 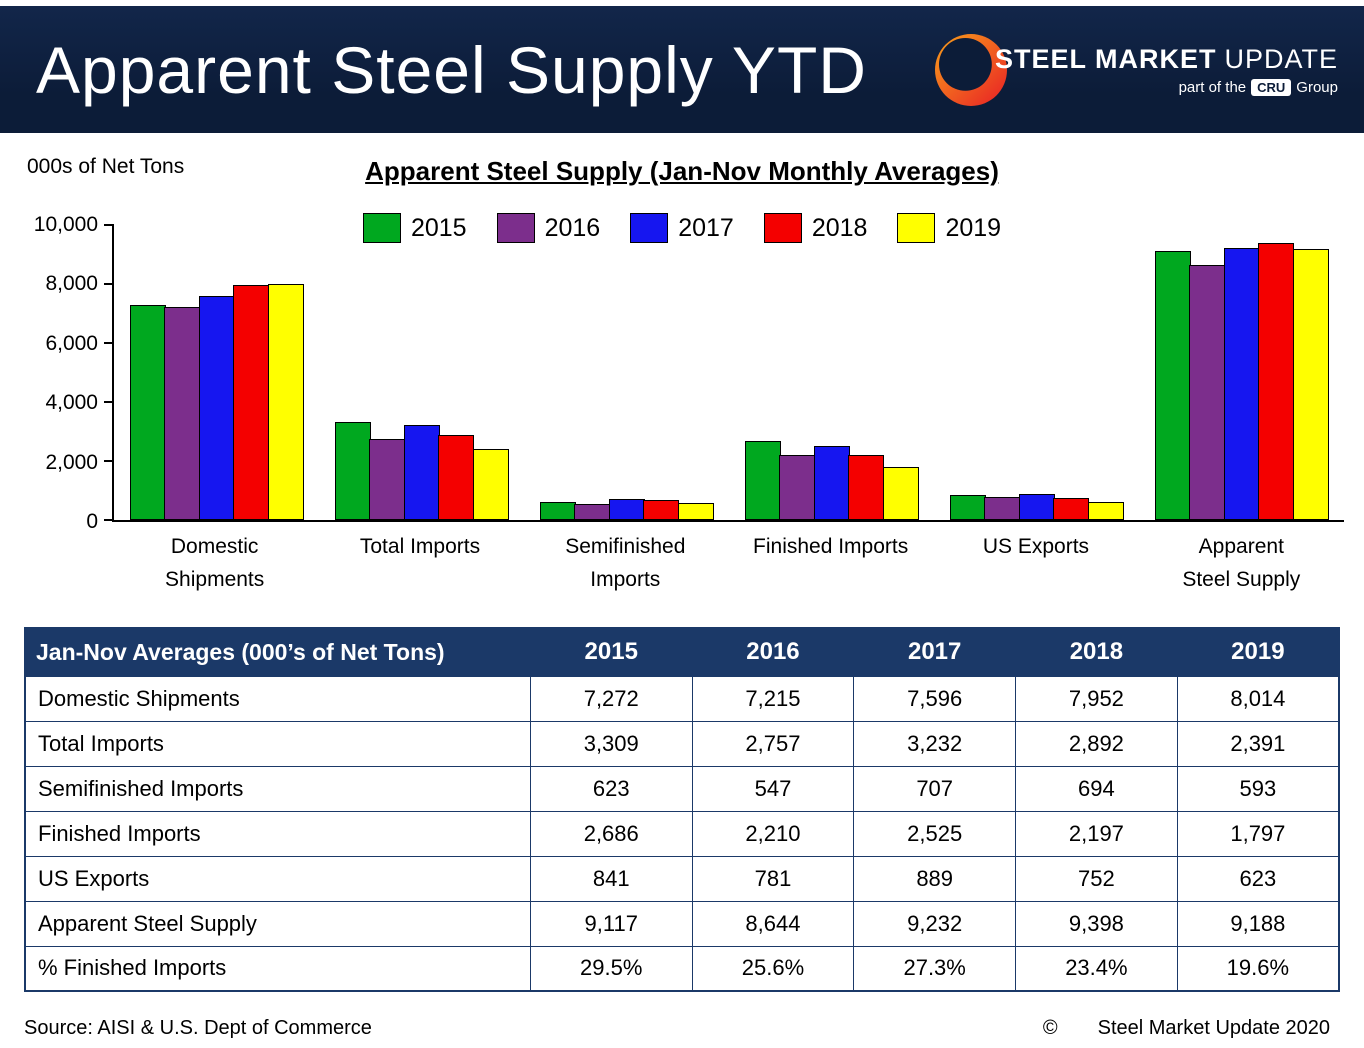 I want to click on logo-steel: STEEL, so click(x=1040, y=58).